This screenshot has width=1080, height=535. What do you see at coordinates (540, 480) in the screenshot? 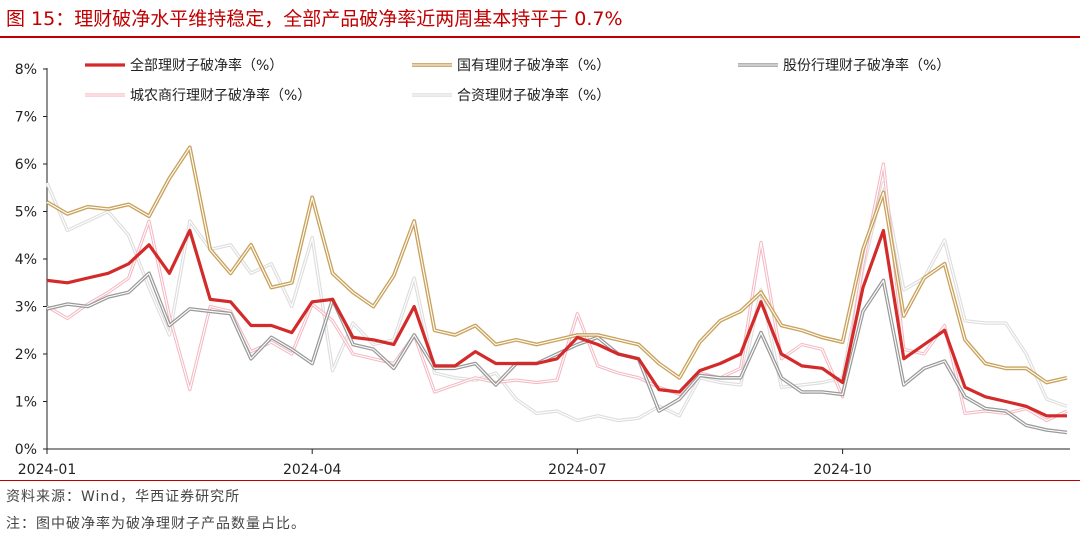
I see `bottom-rule` at bounding box center [540, 480].